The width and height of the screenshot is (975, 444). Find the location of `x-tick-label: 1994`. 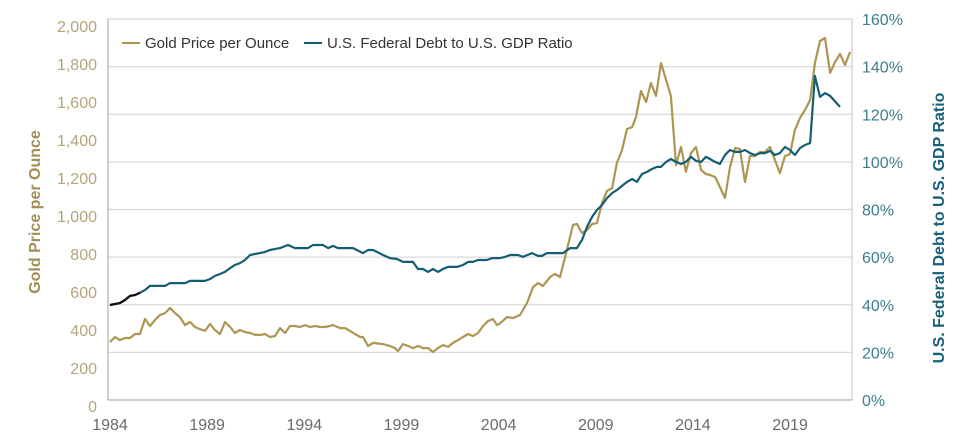

x-tick-label: 1994 is located at coordinates (305, 425).